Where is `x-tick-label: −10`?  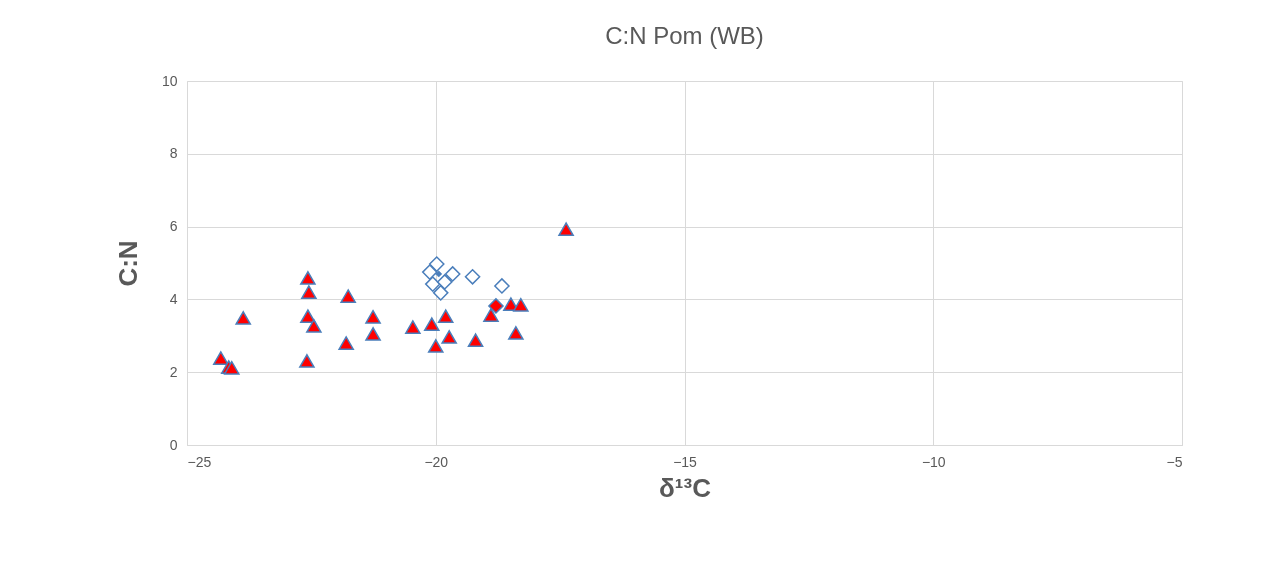
x-tick-label: −10 is located at coordinates (933, 461).